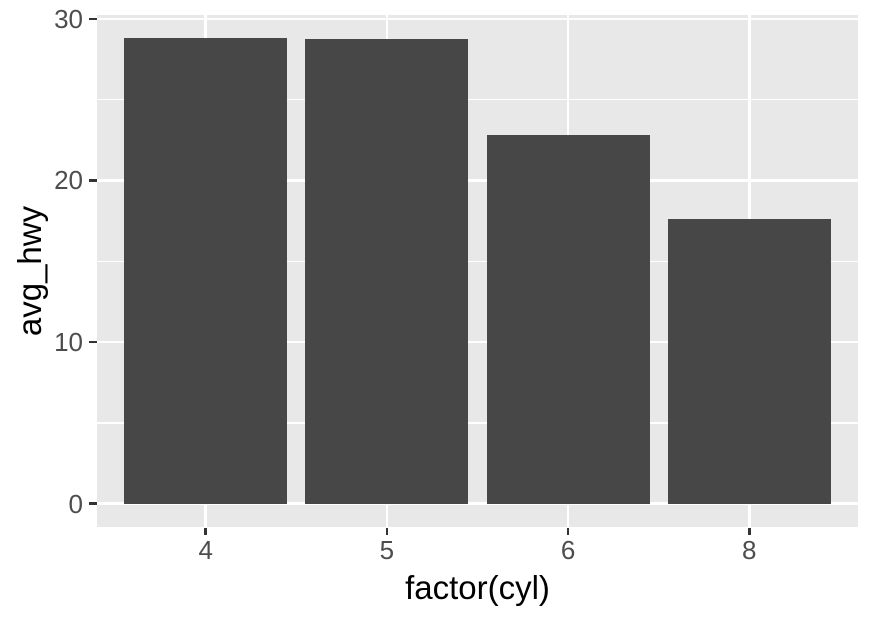 This screenshot has width=874, height=620. Describe the element at coordinates (68, 18) in the screenshot. I see `y-tick-label: 30` at that location.